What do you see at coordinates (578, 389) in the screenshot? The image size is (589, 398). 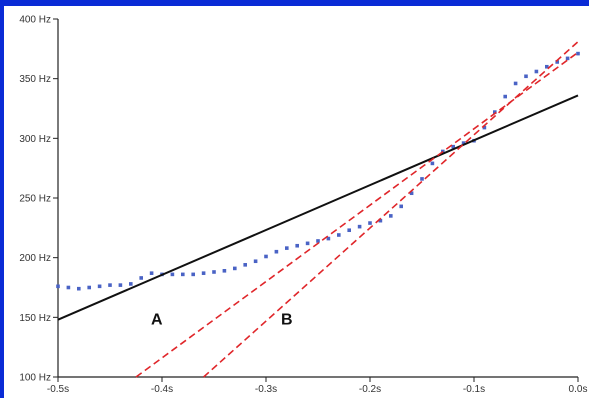 I see `x-tick-label: 0.0s` at bounding box center [578, 389].